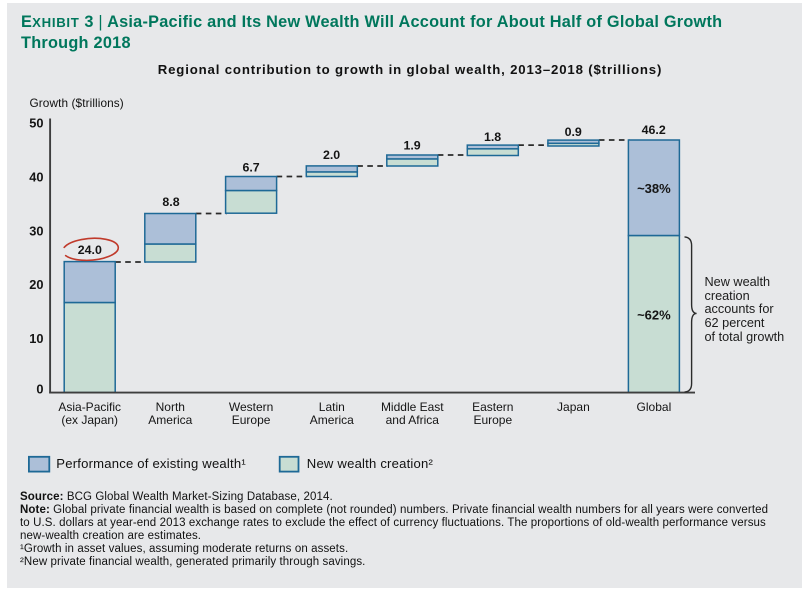  Describe the element at coordinates (654, 407) in the screenshot. I see `svg-text: Global` at that location.